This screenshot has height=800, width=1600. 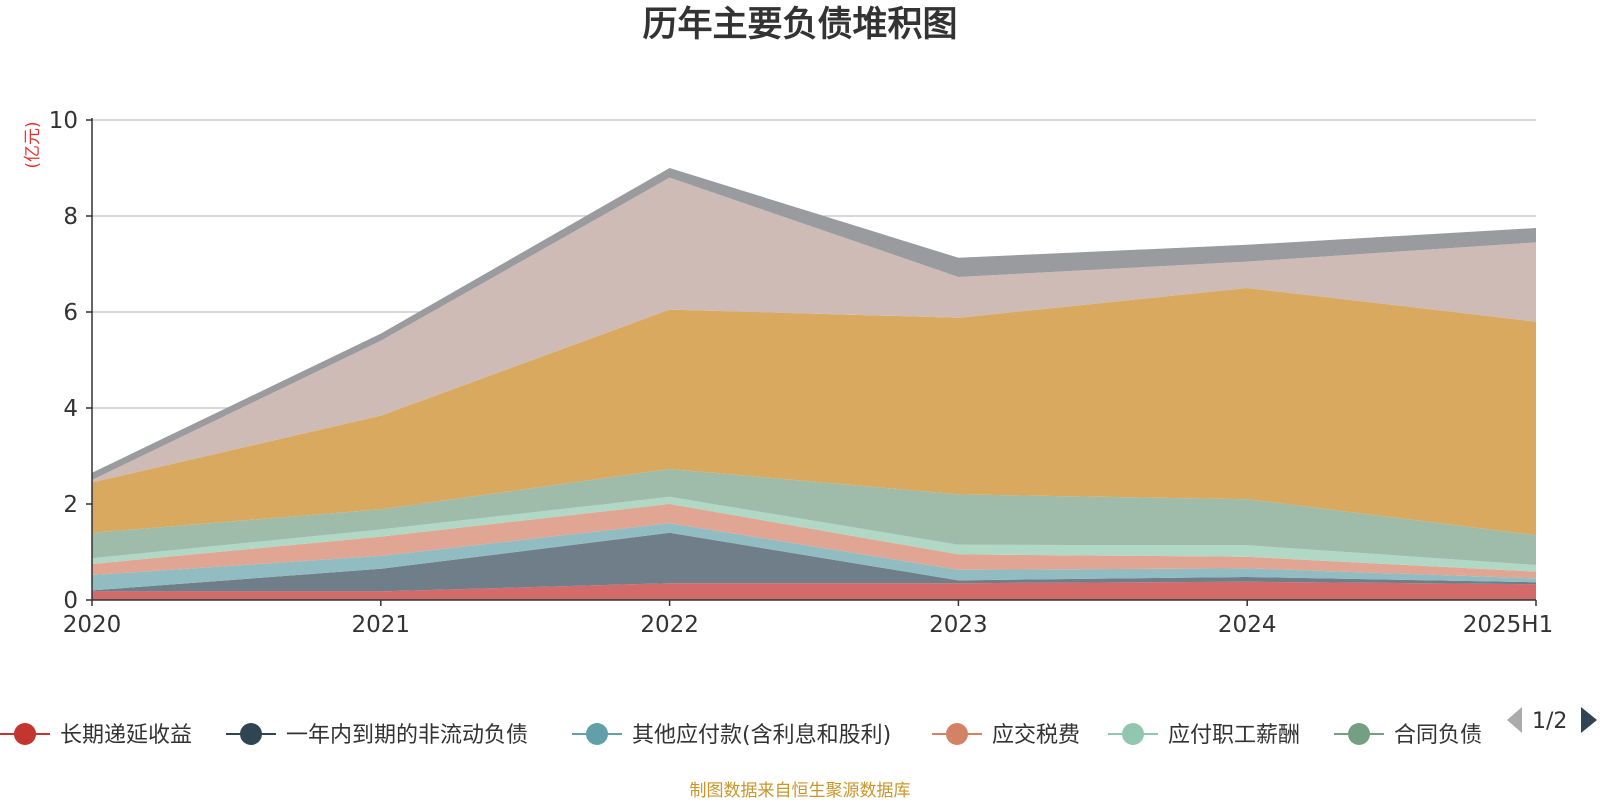 What do you see at coordinates (800, 790) in the screenshot?
I see `data-source-note: 制图数据来自恒生聚源数据库` at bounding box center [800, 790].